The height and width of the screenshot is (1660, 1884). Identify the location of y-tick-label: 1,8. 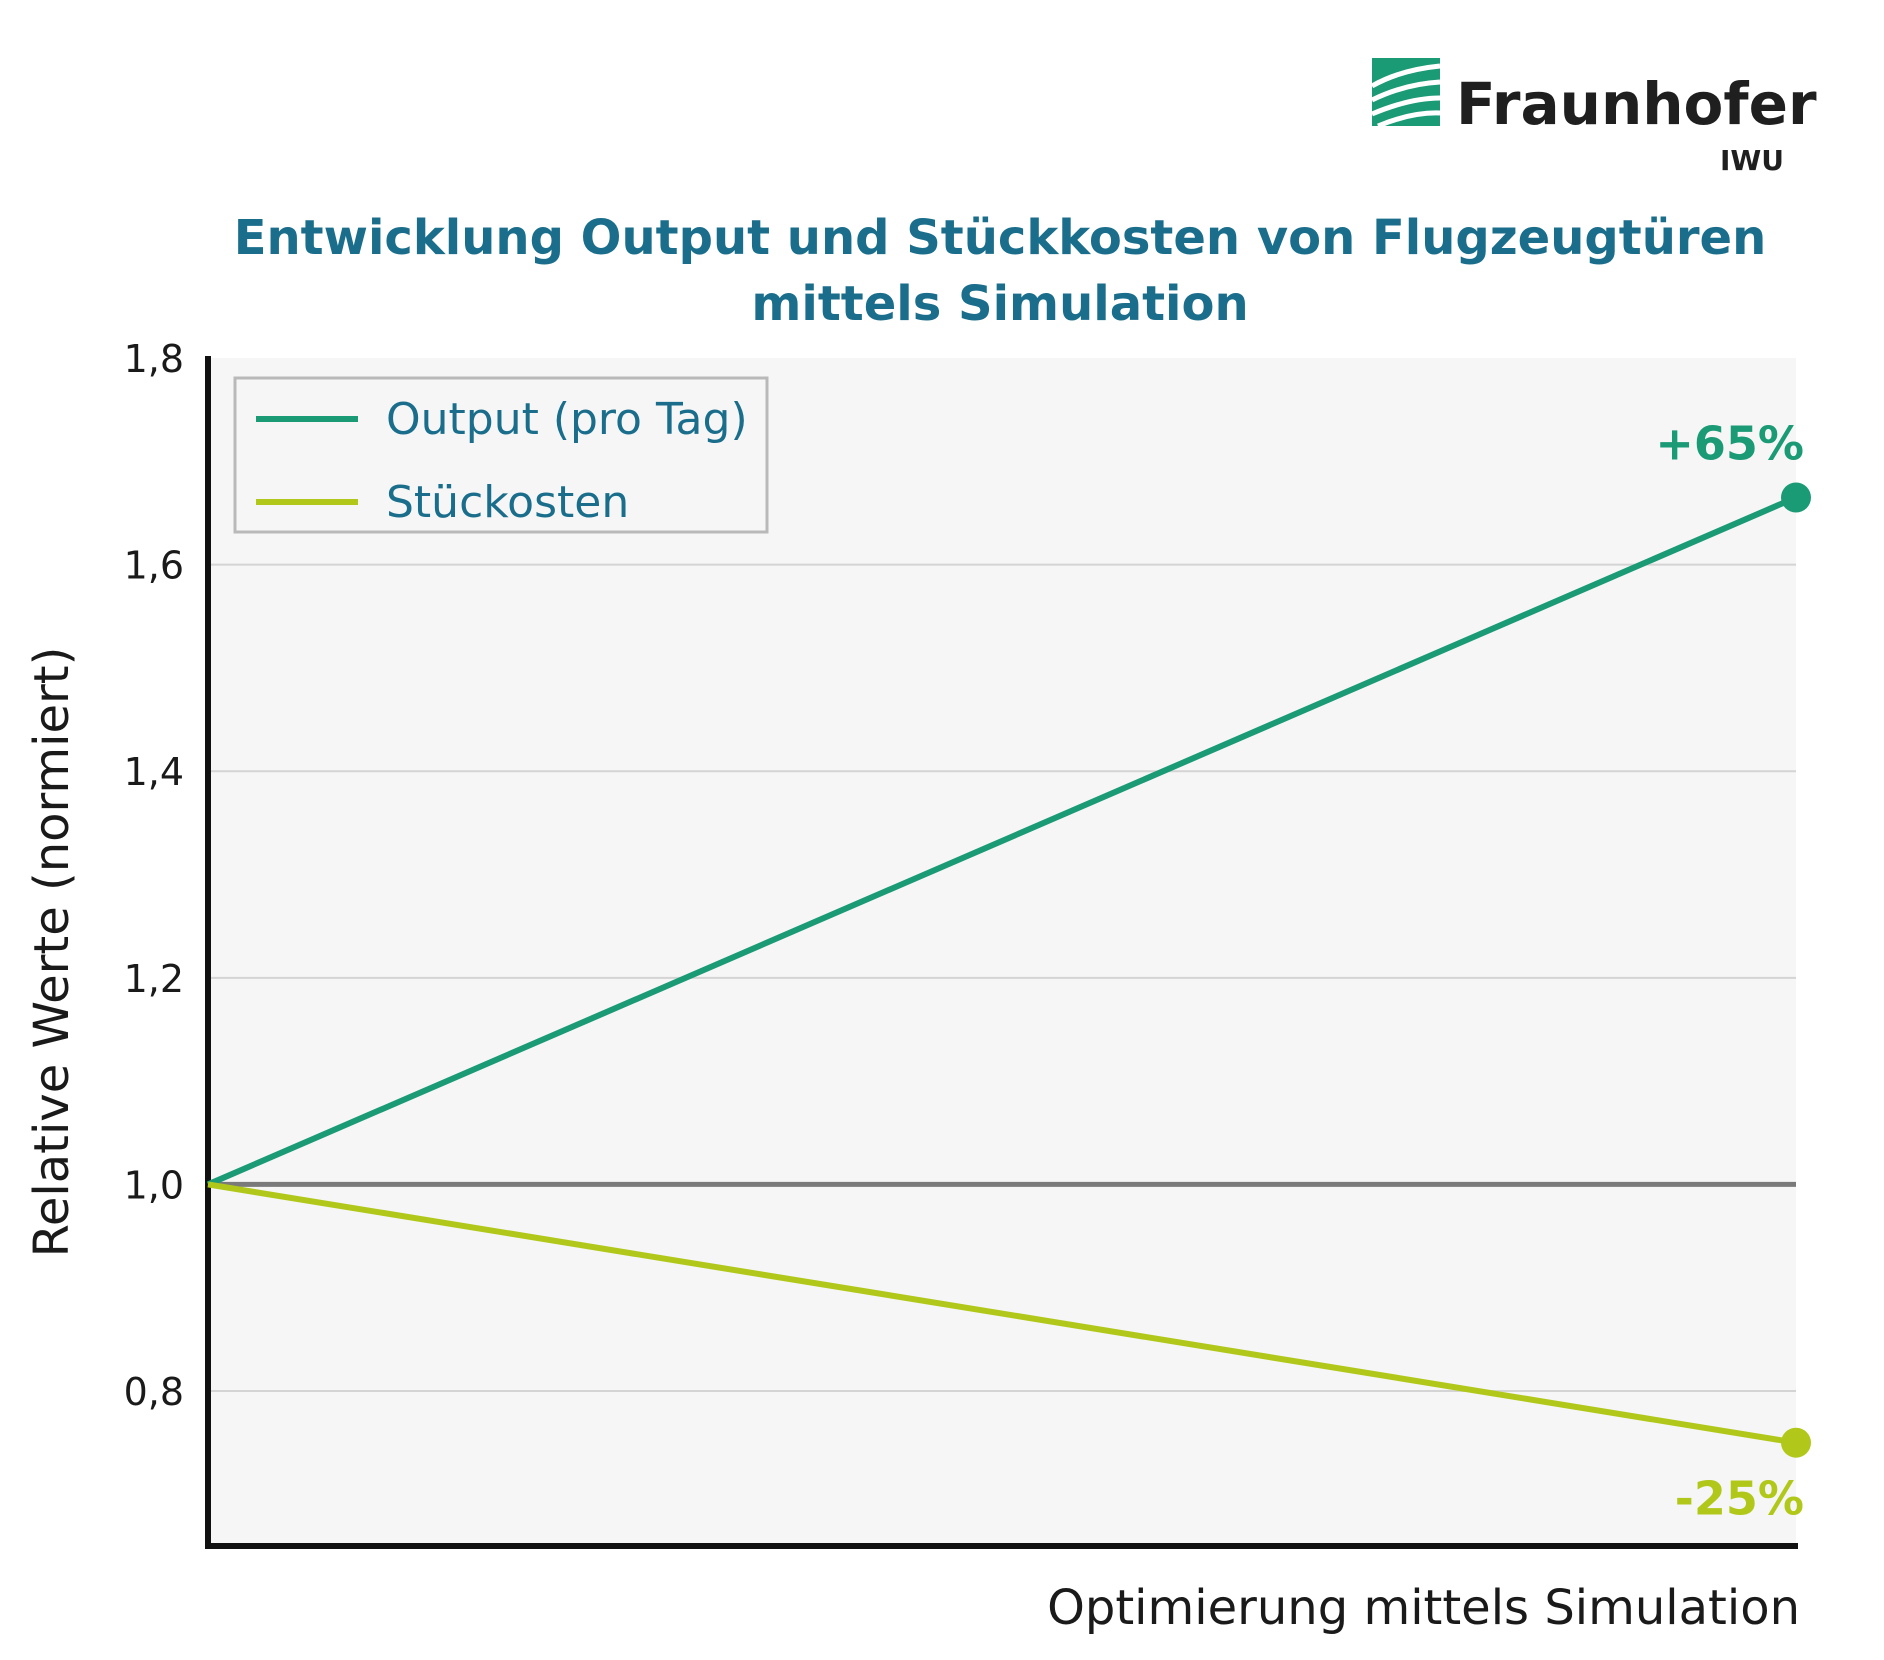
(154, 359).